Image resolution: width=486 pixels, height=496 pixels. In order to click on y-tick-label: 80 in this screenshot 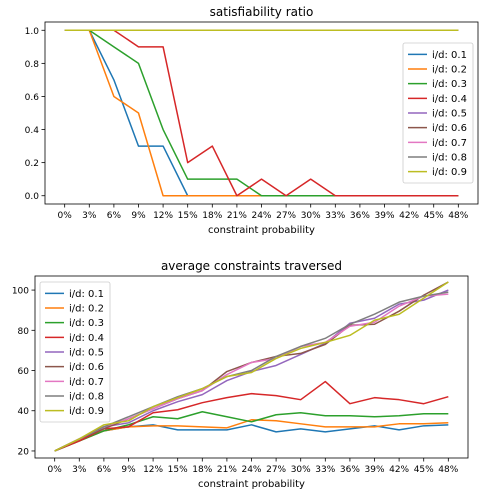, I will do `click(24, 332)`.